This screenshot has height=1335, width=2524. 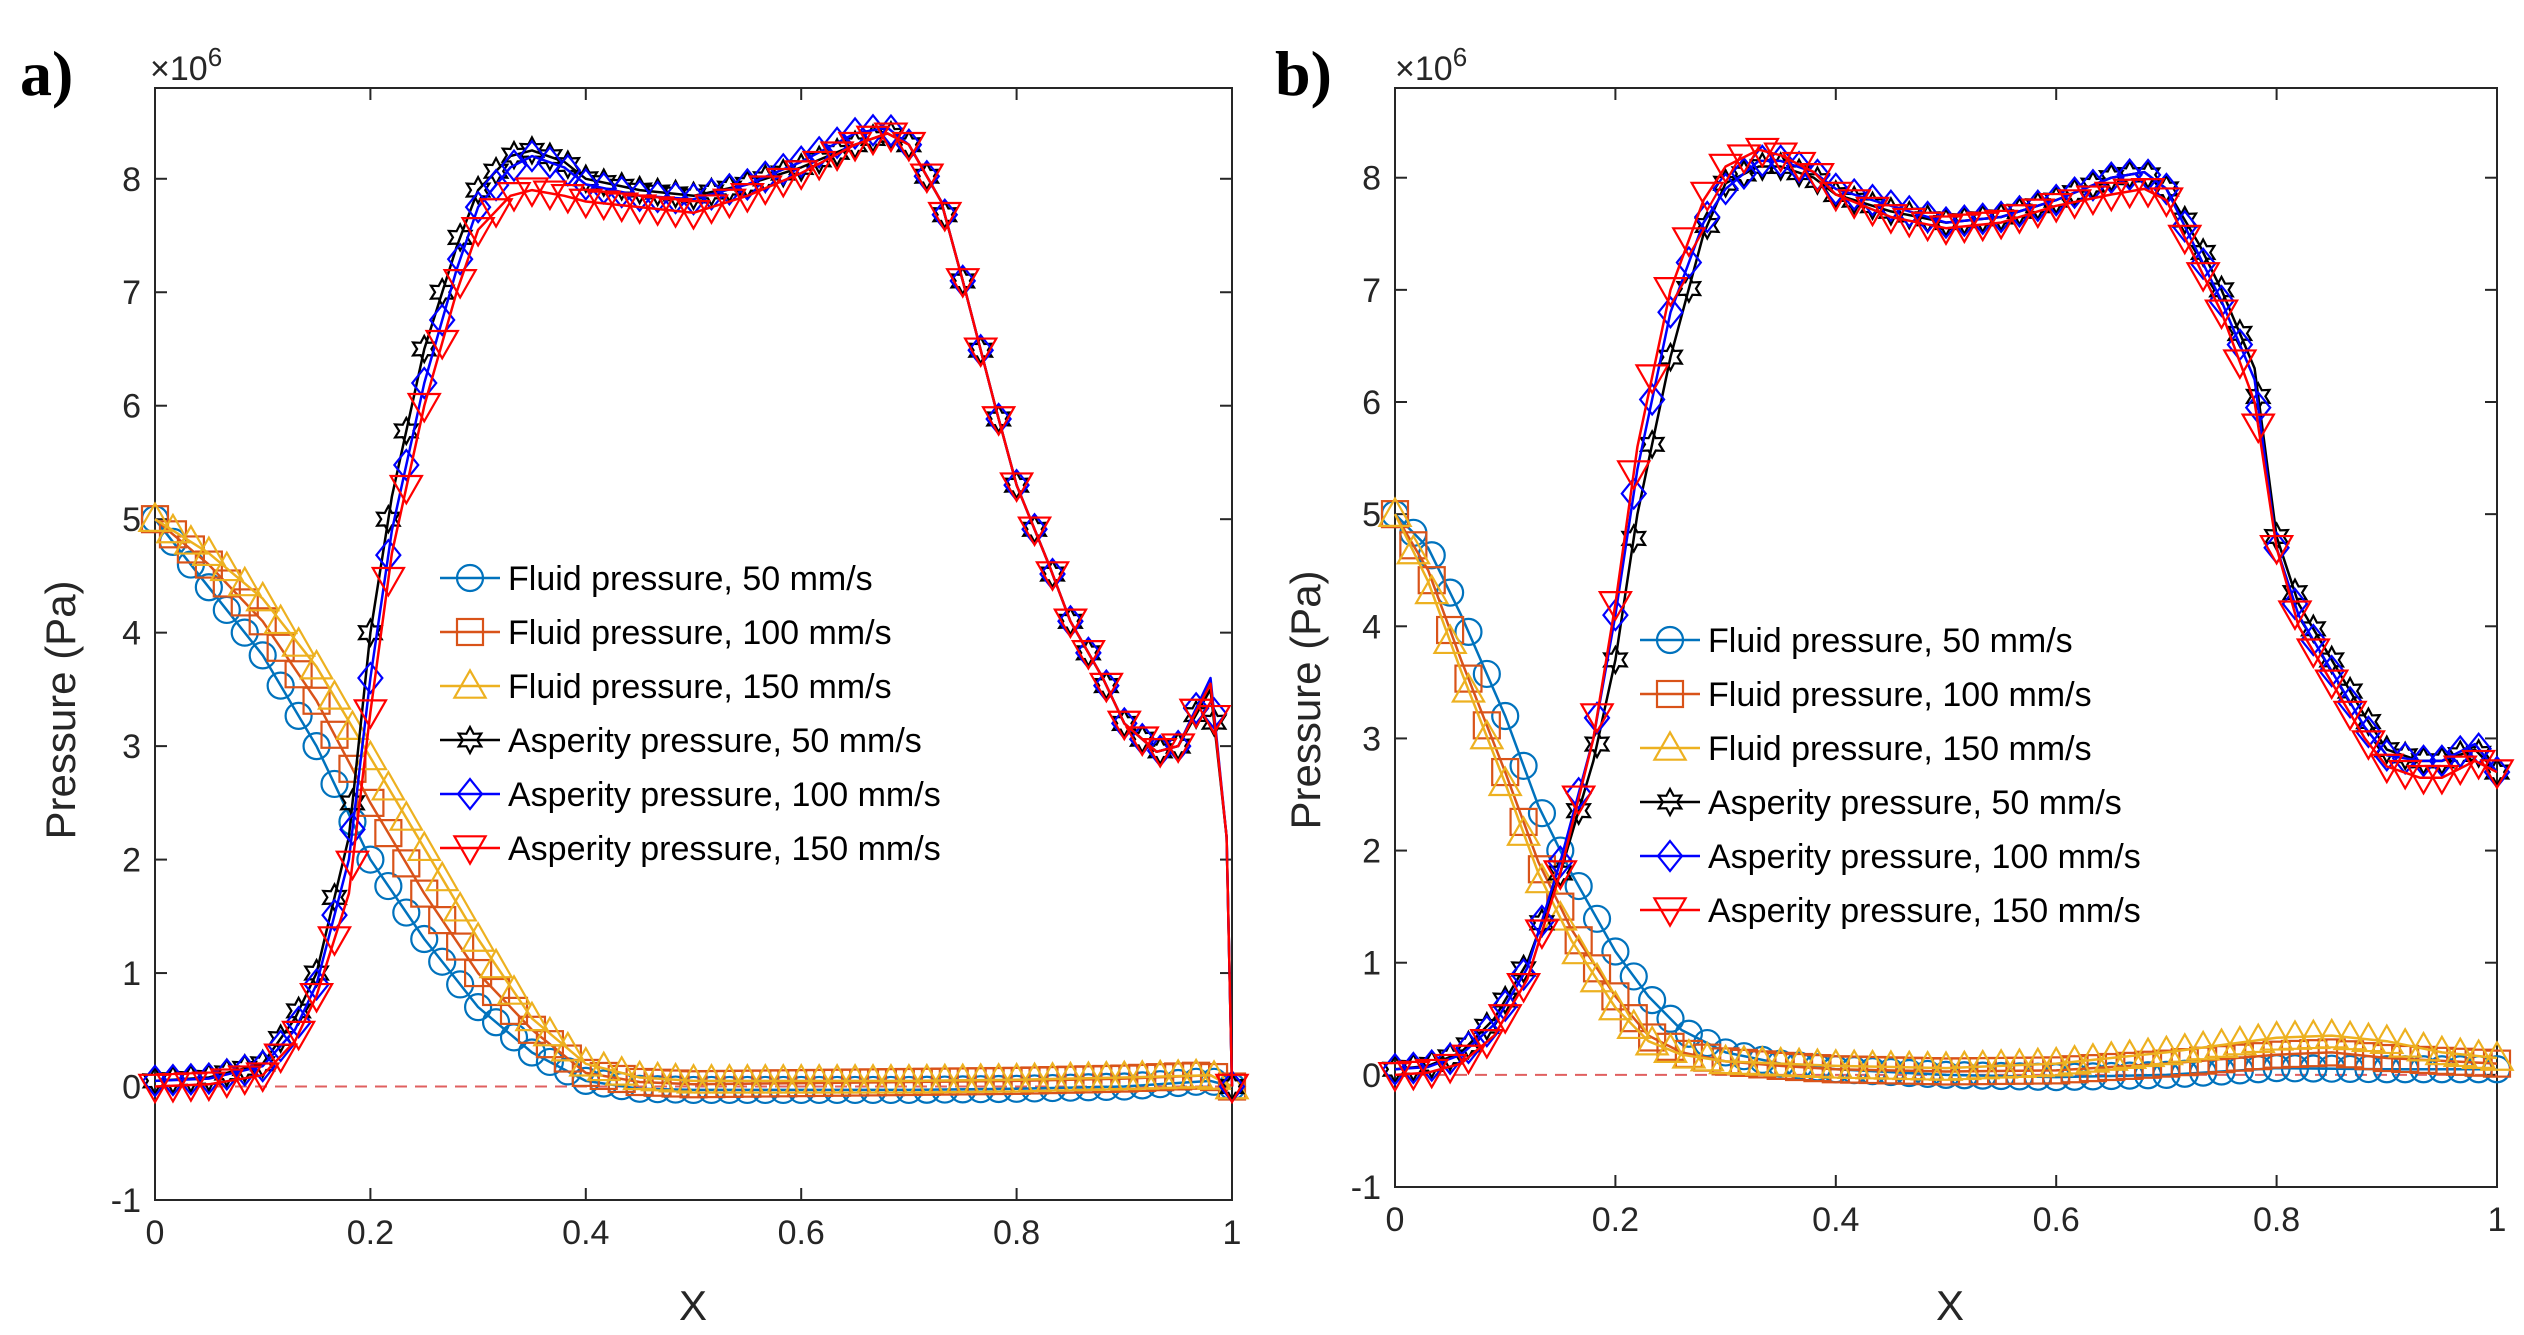 What do you see at coordinates (690, 795) in the screenshot?
I see `legend-item-a: Asperity pressure, 100 mm/s` at bounding box center [690, 795].